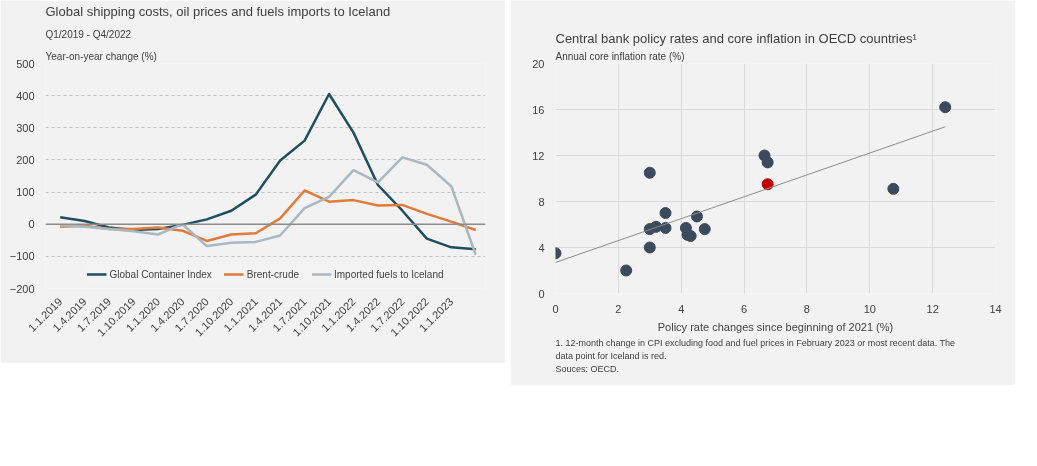 The image size is (1037, 466). I want to click on y-tick-label: −200, so click(22, 288).